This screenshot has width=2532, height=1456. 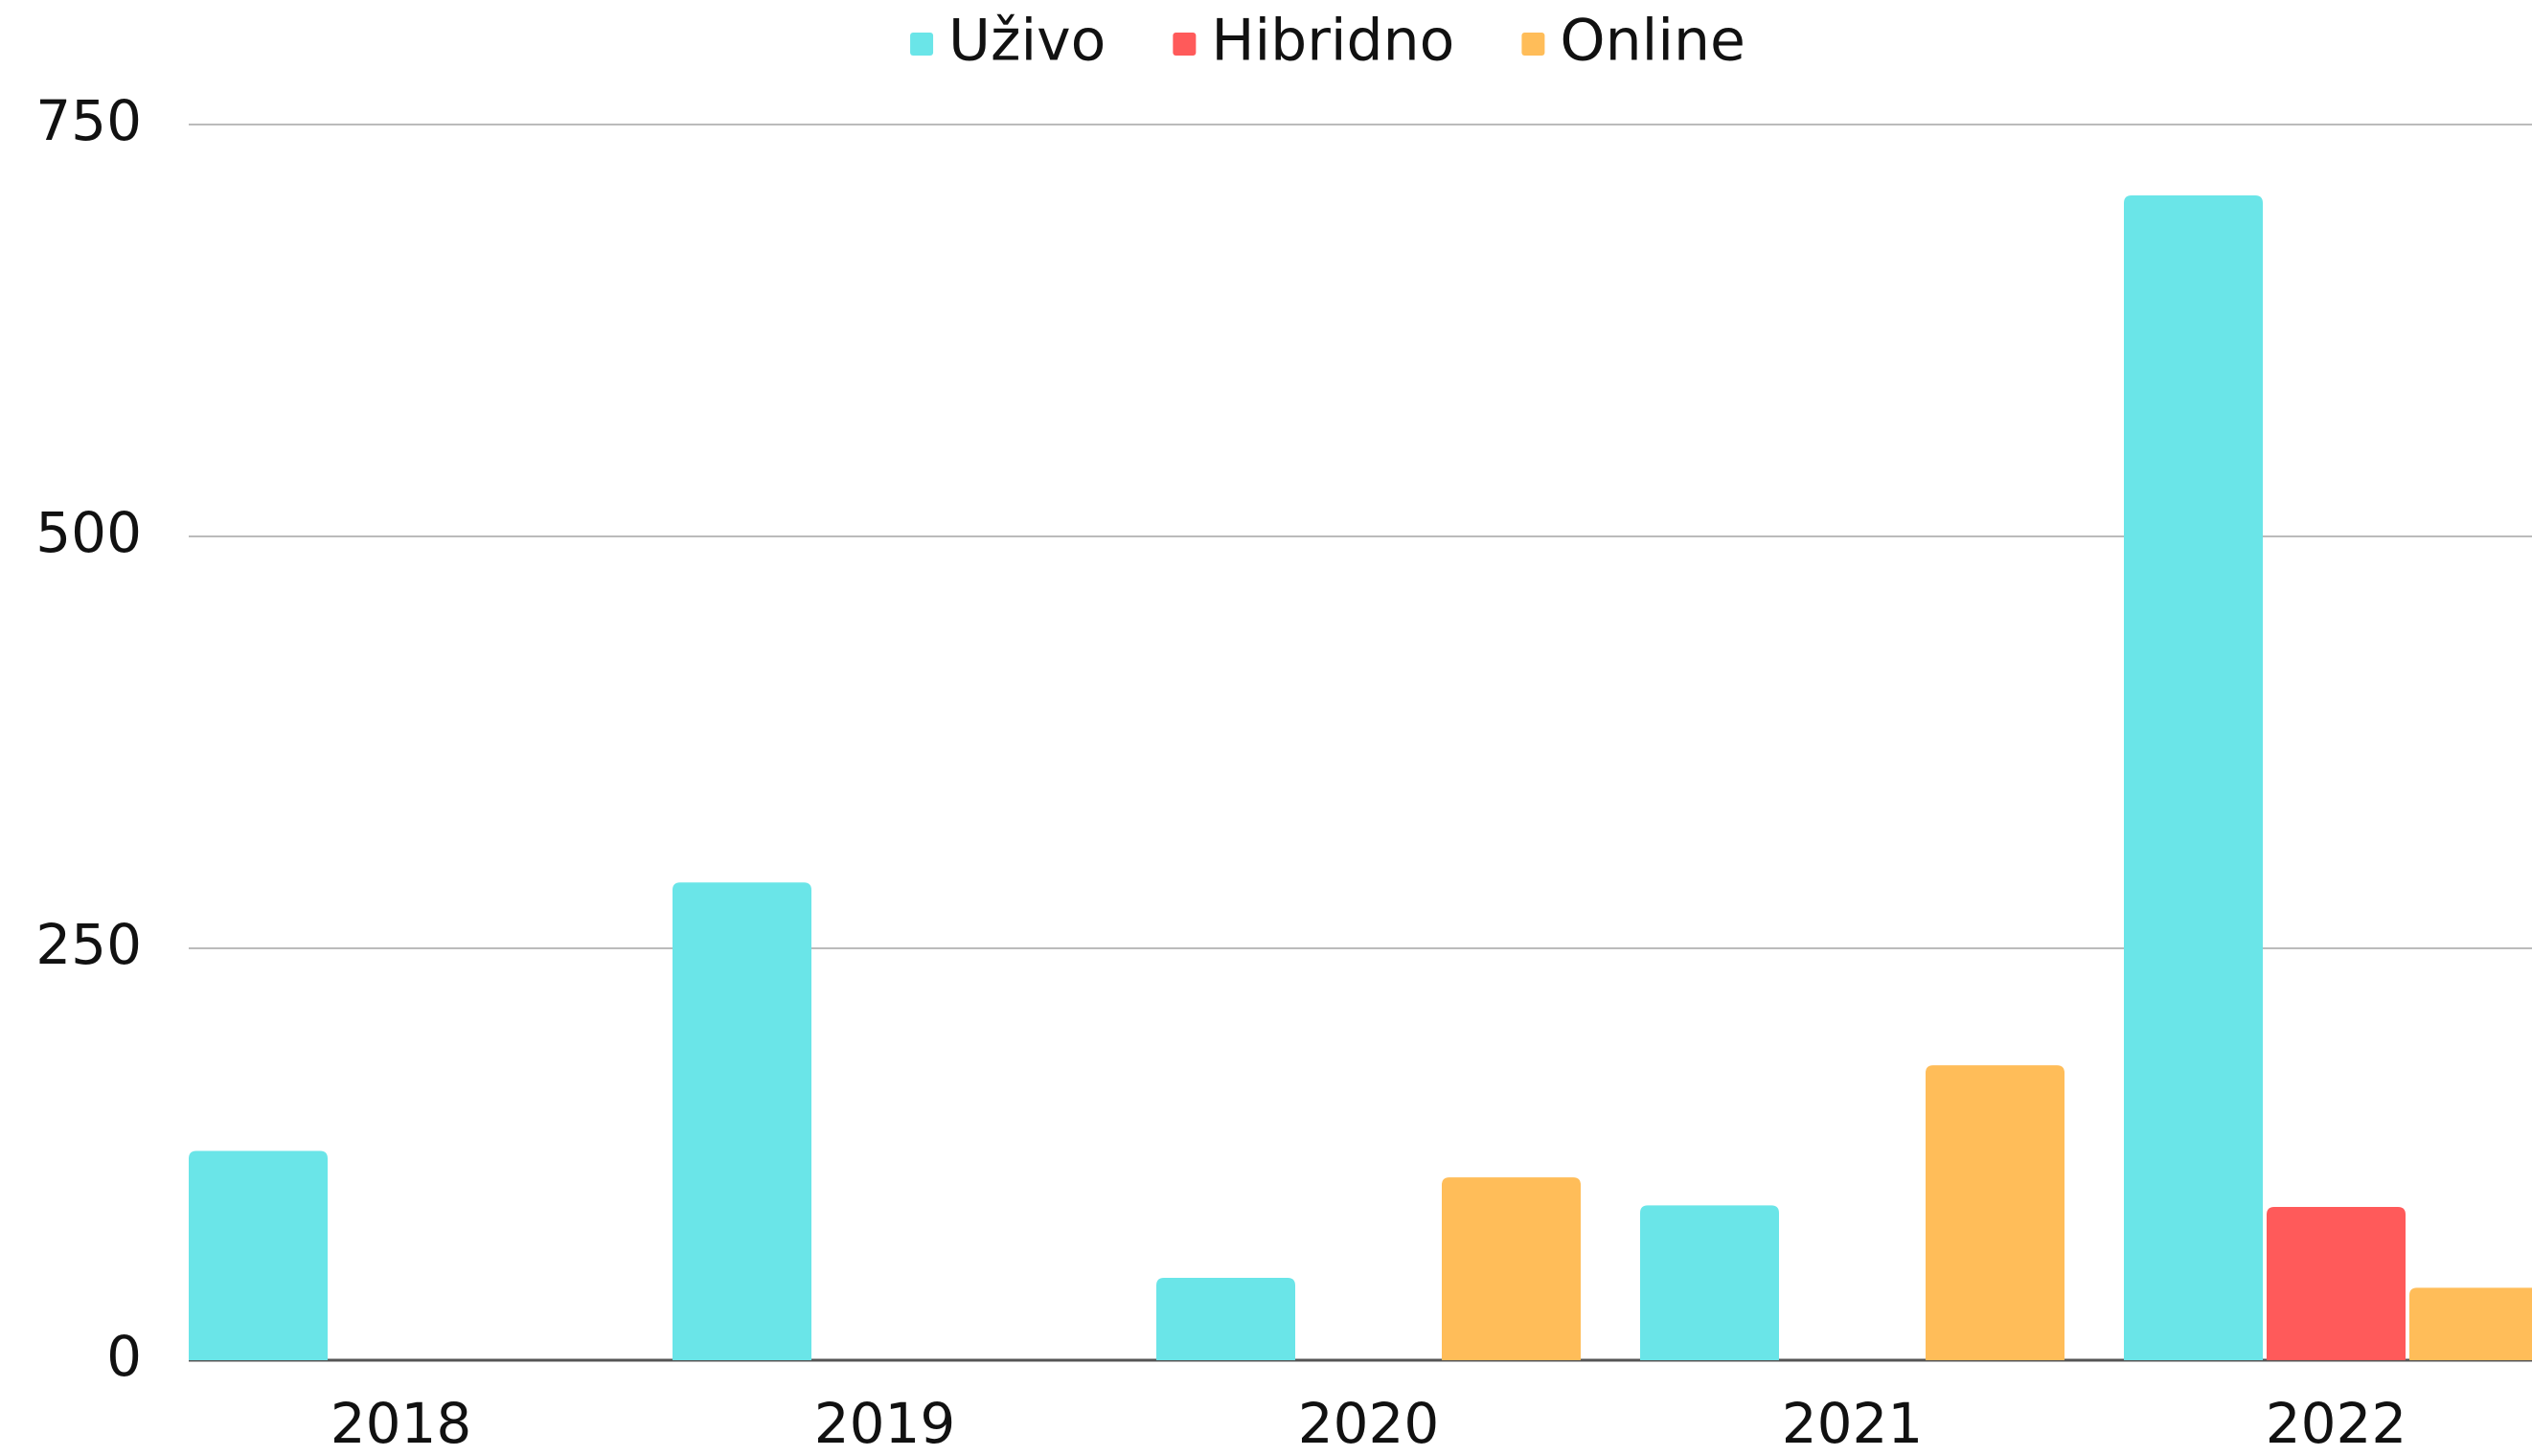 I want to click on y-tick-label: 0, so click(x=124, y=1356).